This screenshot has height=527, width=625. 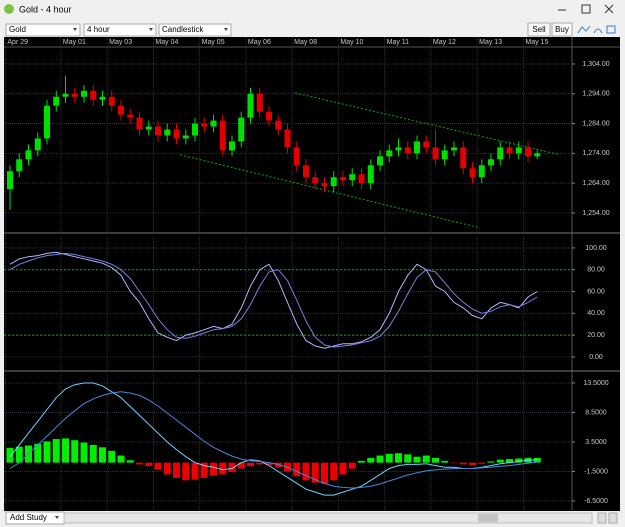 What do you see at coordinates (166, 42) in the screenshot?
I see `x-tick-label: May 04` at bounding box center [166, 42].